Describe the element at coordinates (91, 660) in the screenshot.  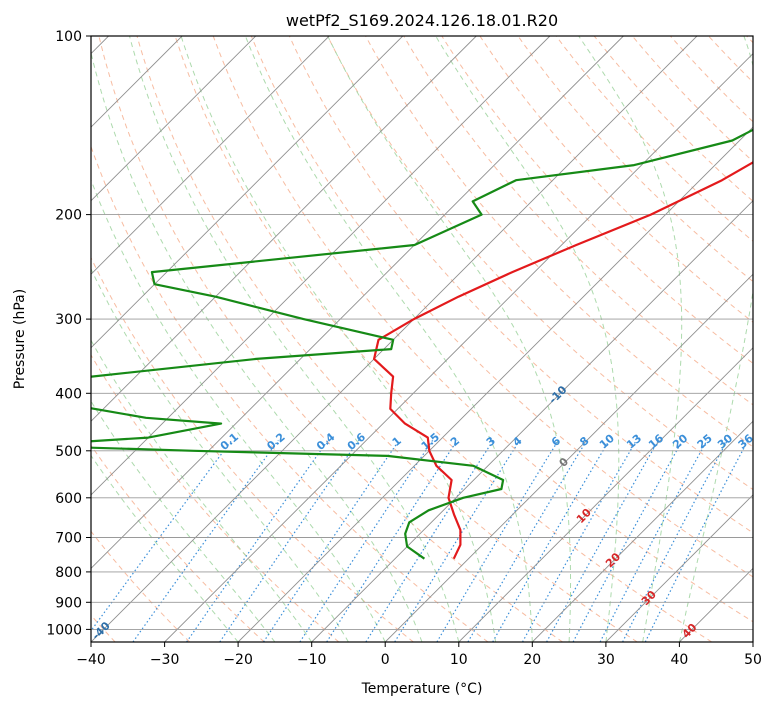
I see `x-tick-label: −40` at that location.